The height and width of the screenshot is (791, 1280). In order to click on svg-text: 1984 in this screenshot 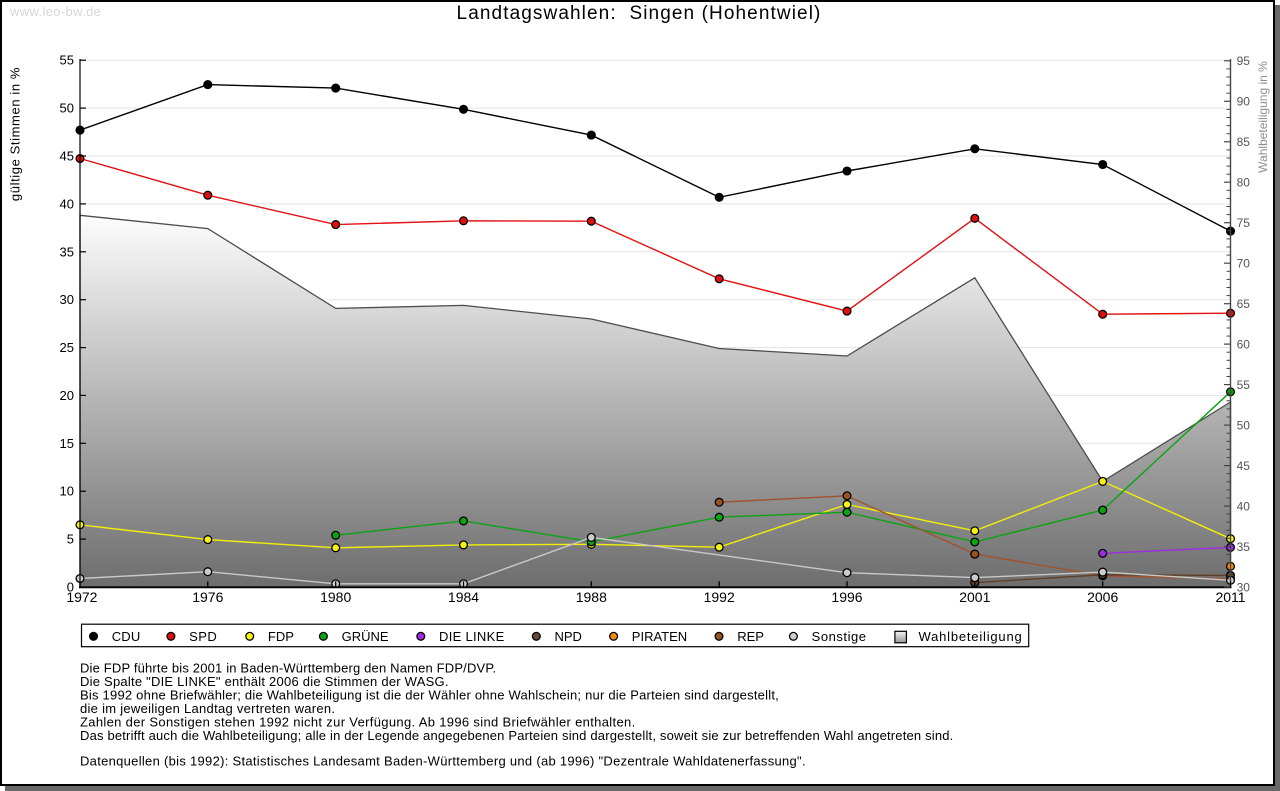, I will do `click(463, 597)`.